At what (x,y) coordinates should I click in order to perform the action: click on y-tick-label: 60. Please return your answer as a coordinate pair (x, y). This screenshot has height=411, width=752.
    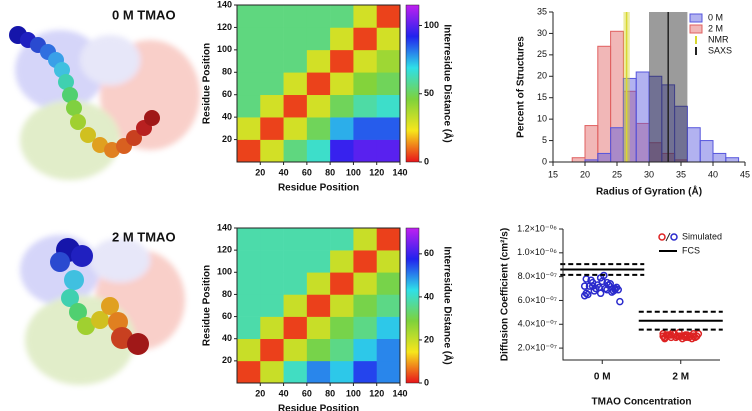
    Looking at the image, I should click on (227, 94).